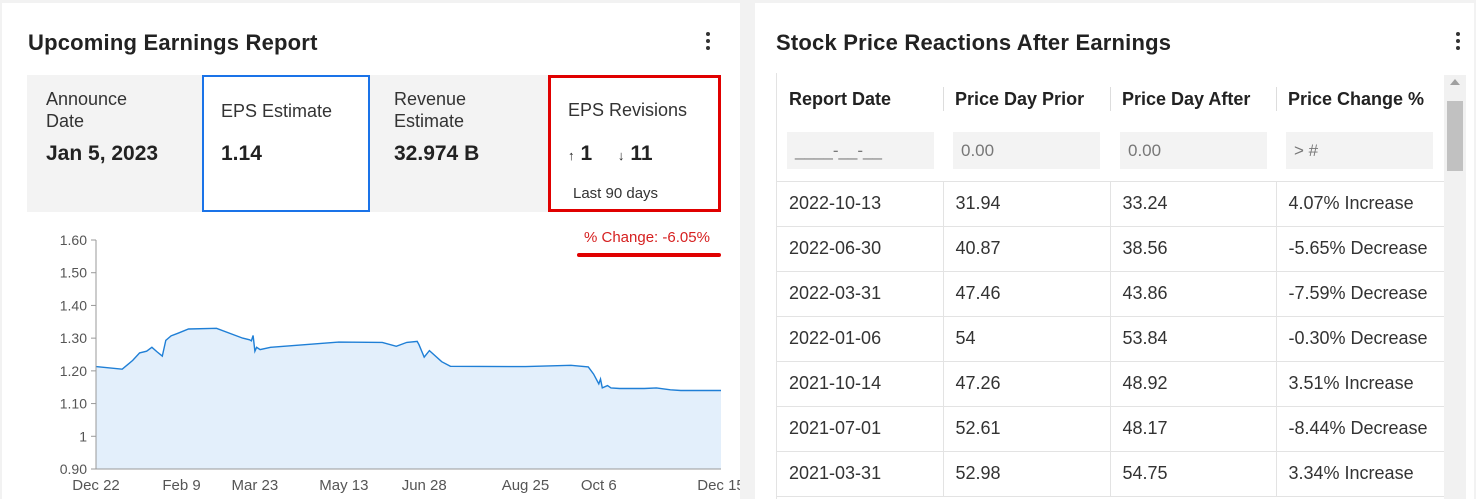  Describe the element at coordinates (860, 294) in the screenshot. I see `cell-date: 2022-03-31` at that location.